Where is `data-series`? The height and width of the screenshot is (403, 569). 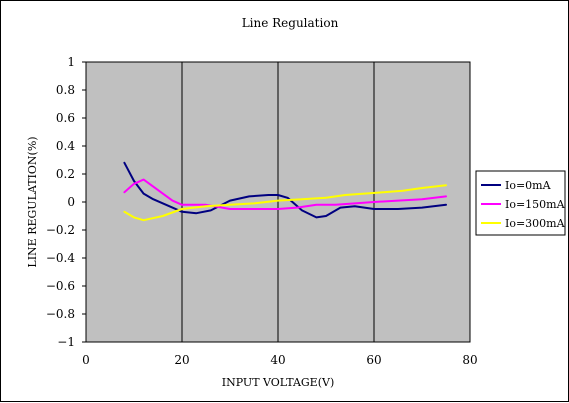
data-series is located at coordinates (285, 191).